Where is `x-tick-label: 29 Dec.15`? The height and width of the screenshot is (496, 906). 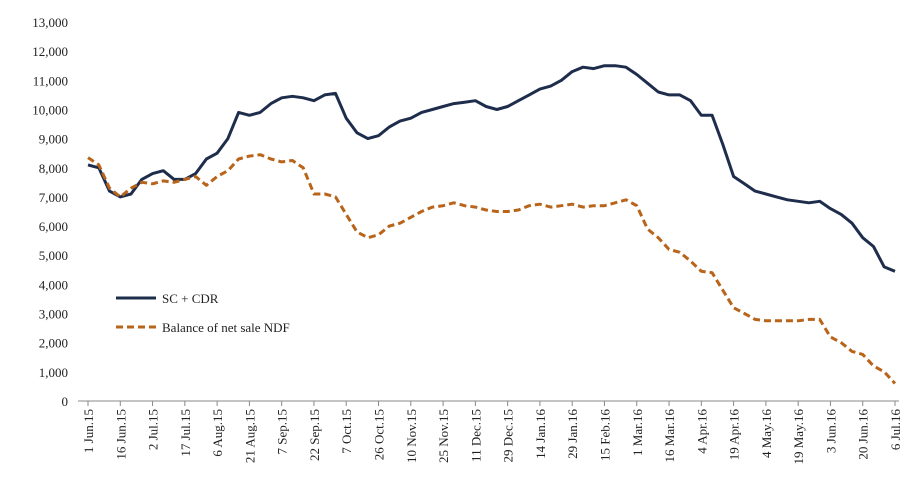 x-tick-label: 29 Dec.15 is located at coordinates (508, 435).